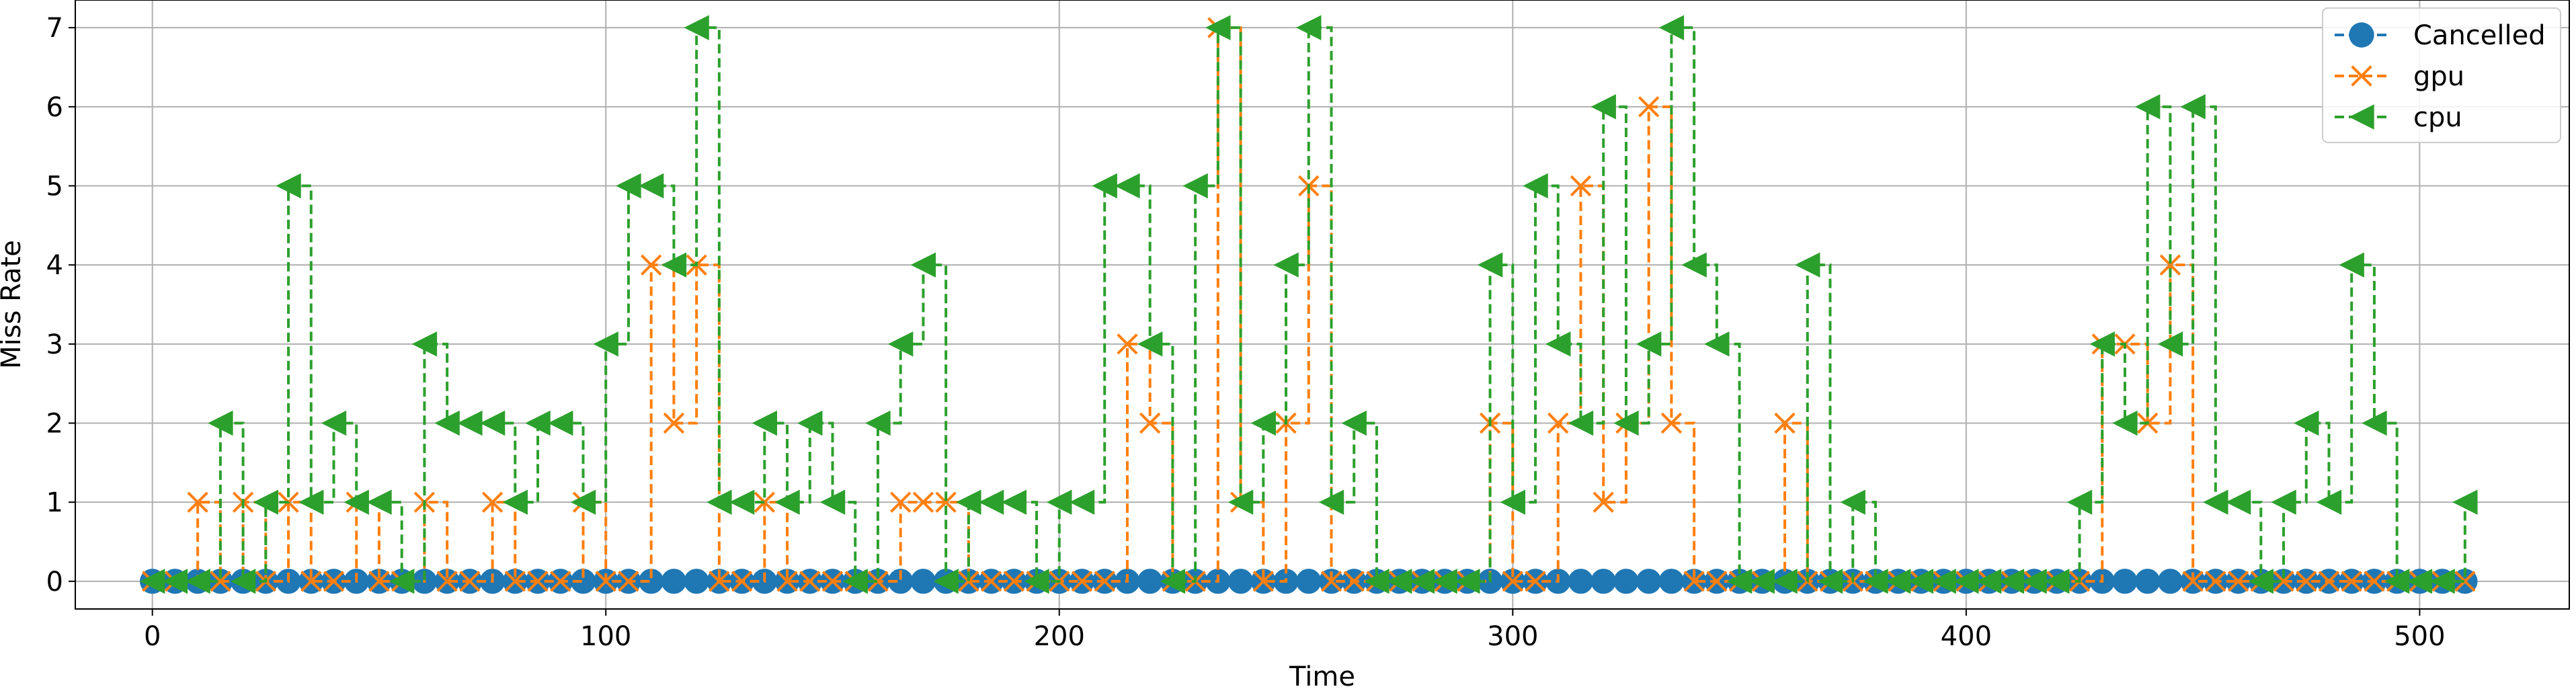  I want to click on x-axis-label: Time, so click(1322, 676).